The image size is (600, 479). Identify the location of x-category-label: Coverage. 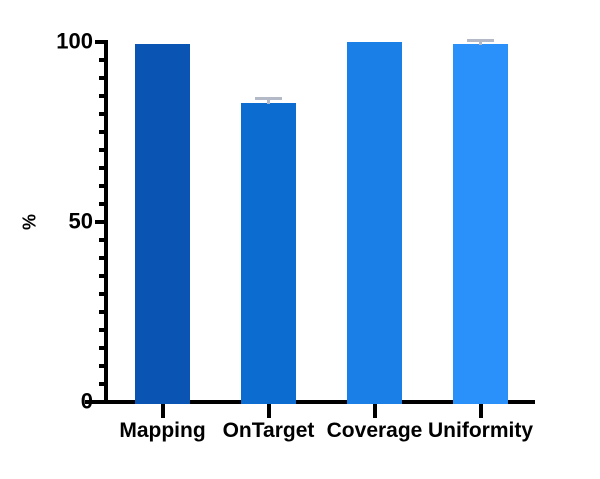
(374, 430).